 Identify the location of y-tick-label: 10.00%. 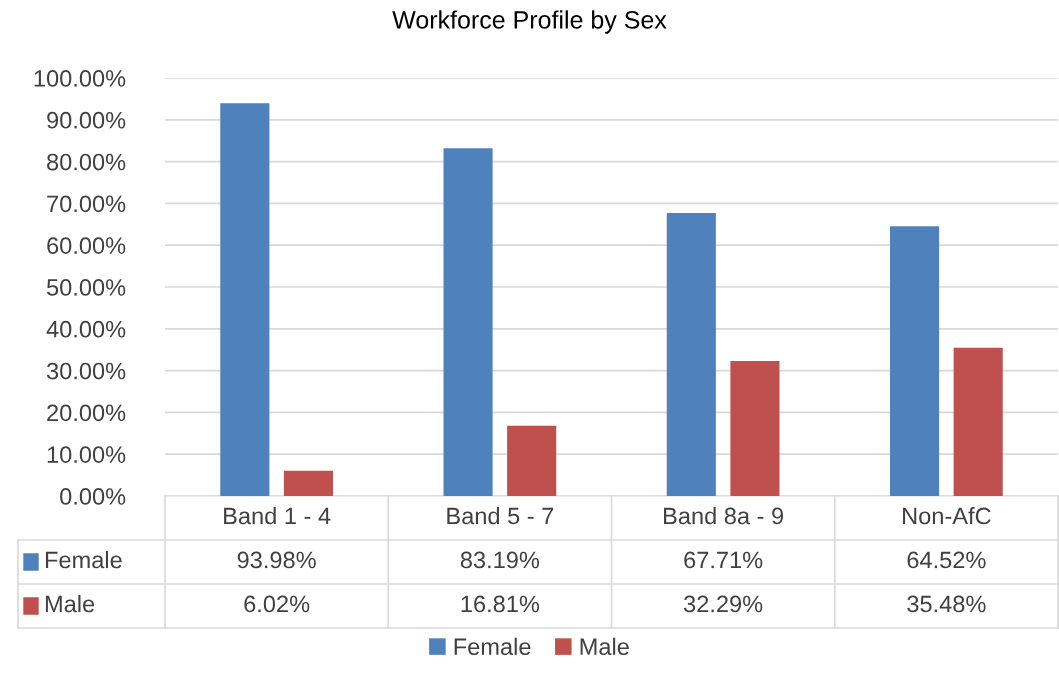
(86, 454).